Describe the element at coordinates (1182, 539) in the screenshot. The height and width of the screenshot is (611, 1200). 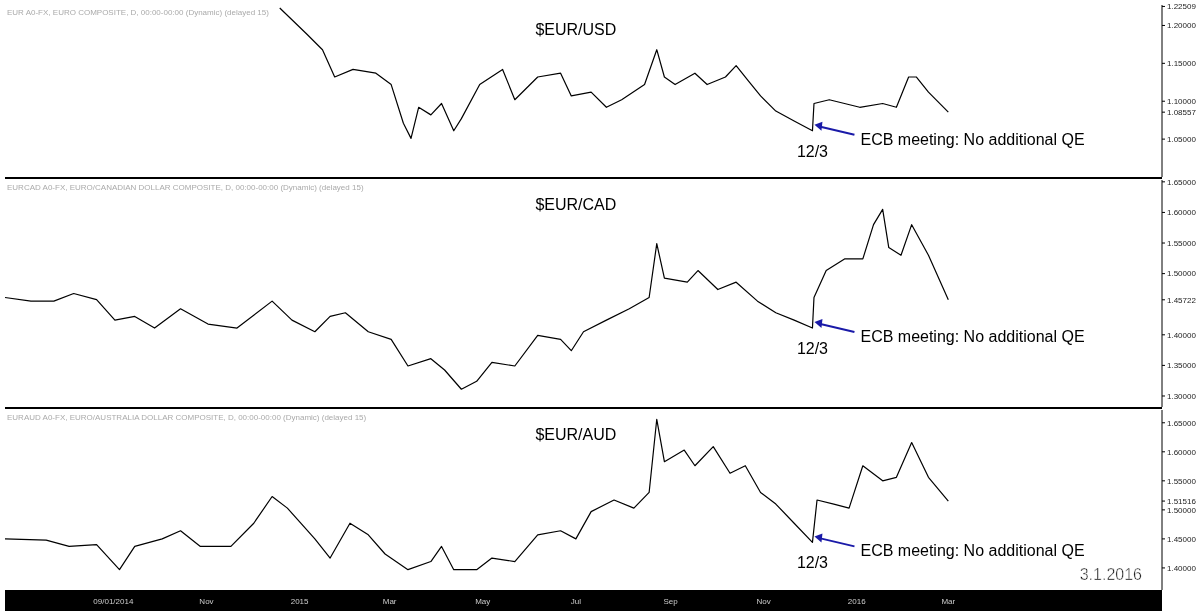
I see `y-tick-label: 1.45000` at that location.